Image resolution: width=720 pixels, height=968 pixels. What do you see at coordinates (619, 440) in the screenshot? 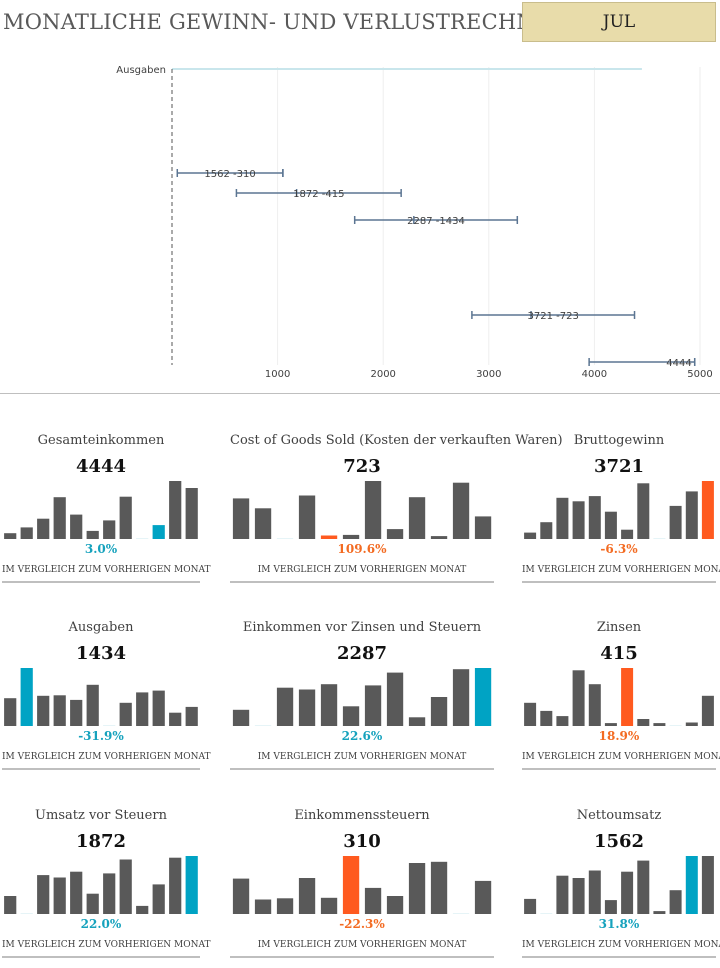
I see `kpi-title: Bruttogewinn` at bounding box center [619, 440].